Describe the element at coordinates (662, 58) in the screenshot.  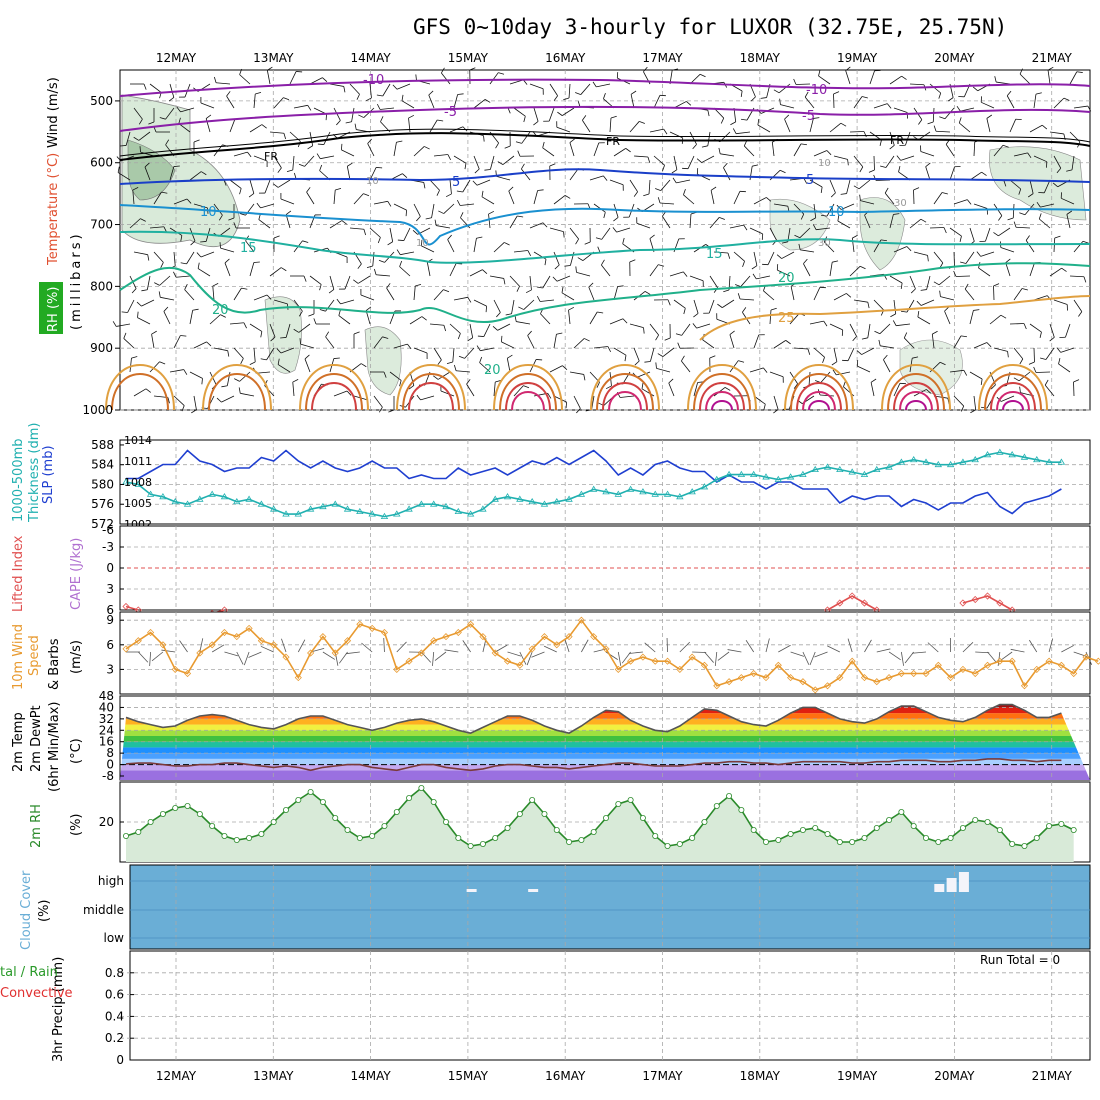
I see `date-label-top: 17MAY` at that location.